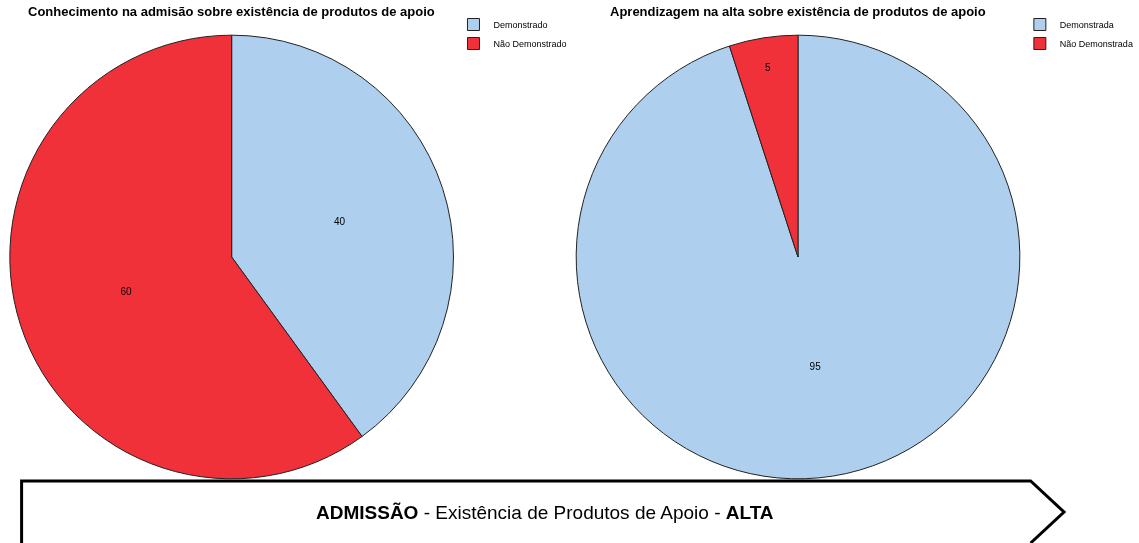 Image resolution: width=1139 pixels, height=543 pixels. What do you see at coordinates (798, 11) in the screenshot?
I see `chart-title: Aprendizagem na alta sobre existência de produtos de apoio` at bounding box center [798, 11].